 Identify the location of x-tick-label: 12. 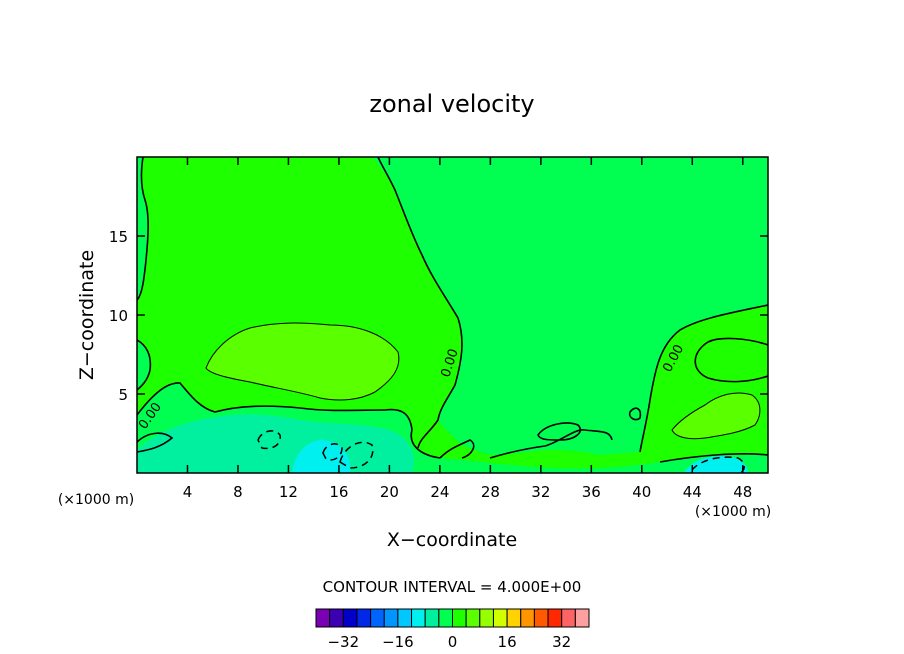
(288, 492).